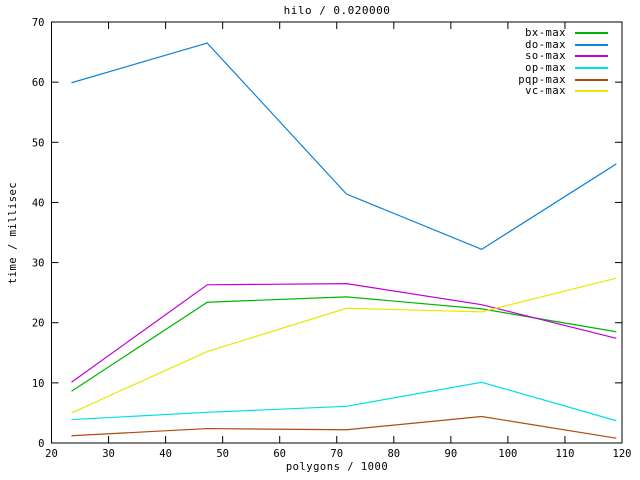 Image resolution: width=640 pixels, height=480 pixels. Describe the element at coordinates (545, 67) in the screenshot. I see `legend-label: op-max` at that location.